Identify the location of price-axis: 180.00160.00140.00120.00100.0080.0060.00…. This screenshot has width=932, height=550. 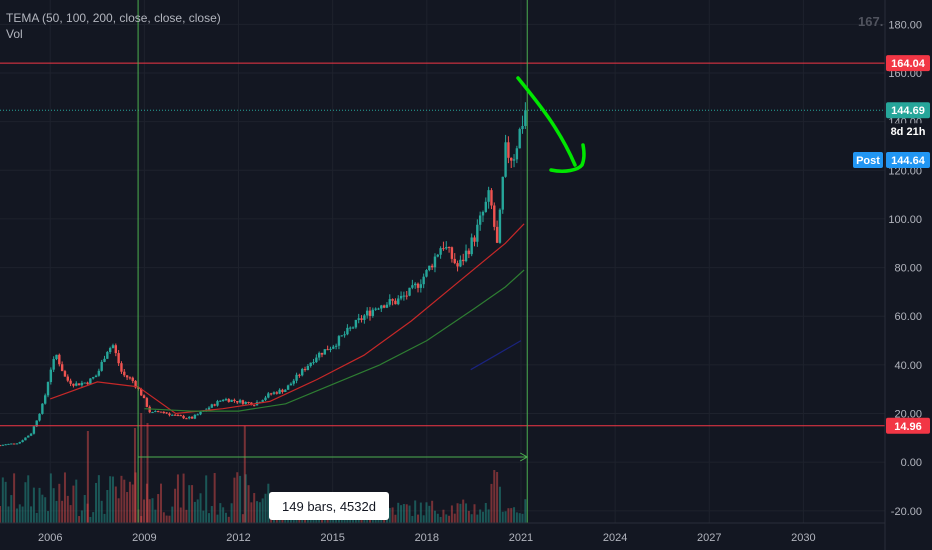
(903, 275).